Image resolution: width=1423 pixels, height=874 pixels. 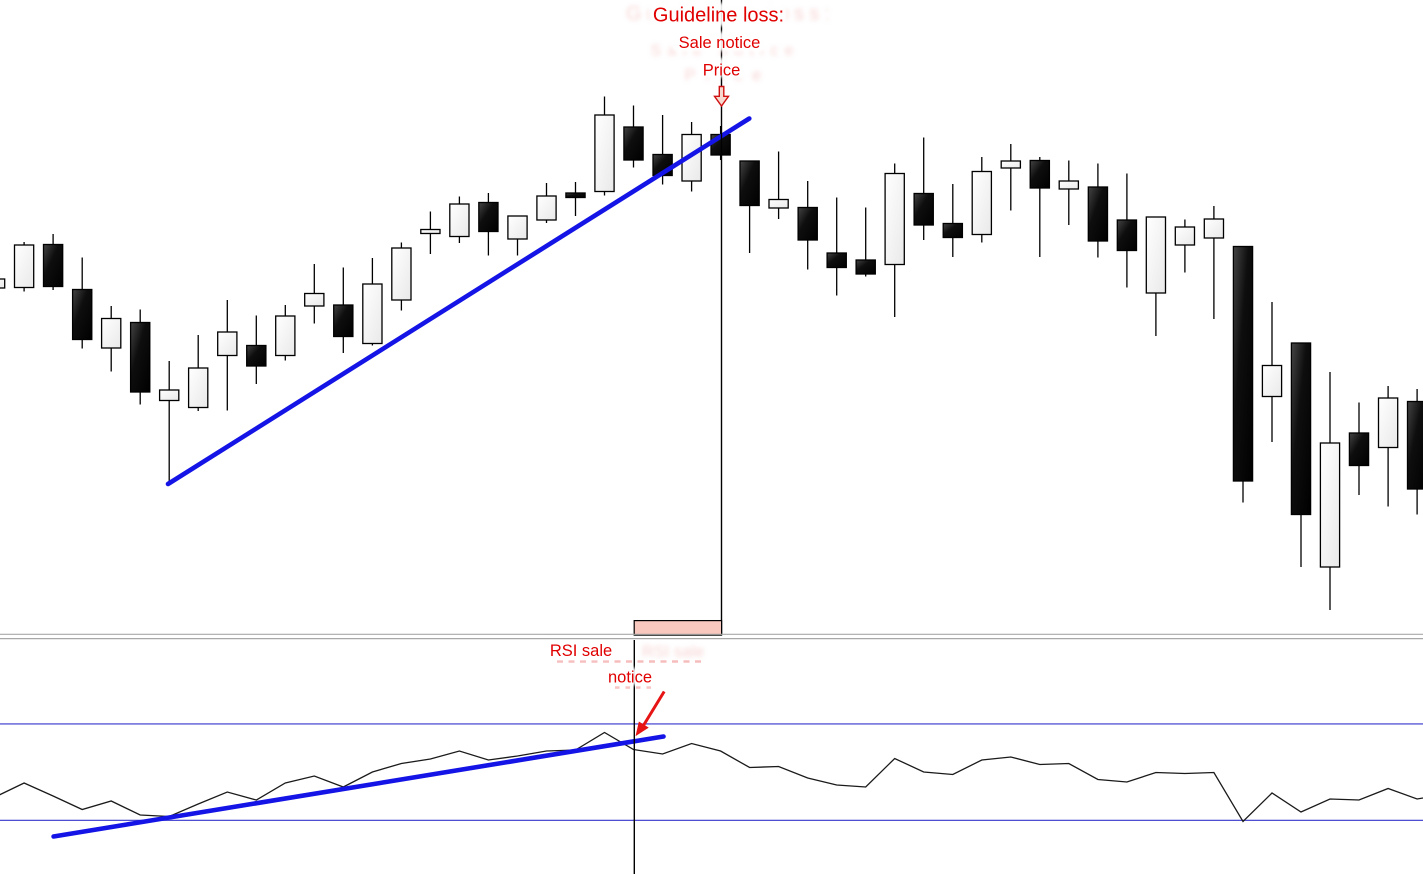 I want to click on svg-text: Price, so click(x=722, y=71).